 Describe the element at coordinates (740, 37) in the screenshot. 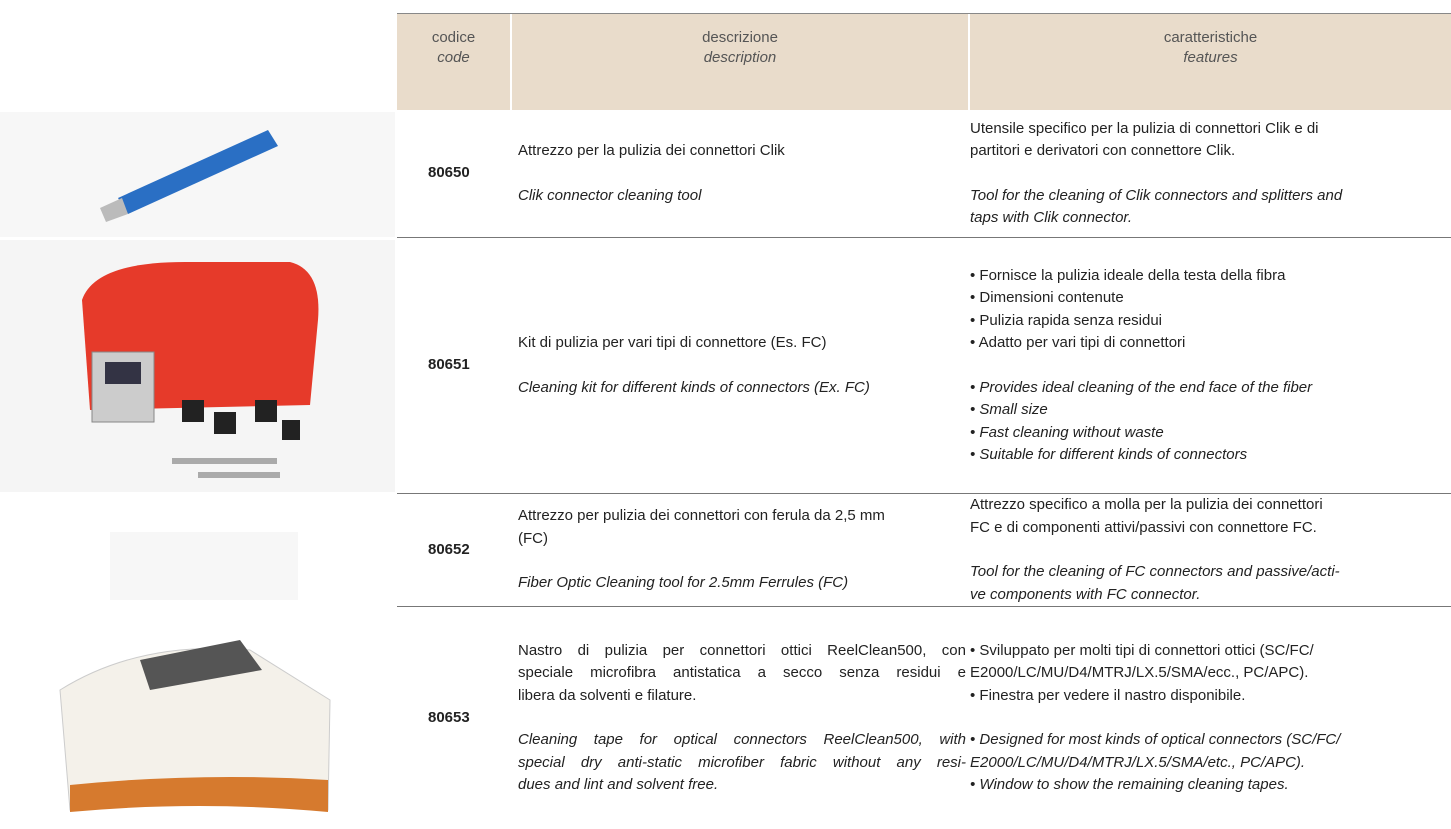

I see `header-it: descrizione` at that location.